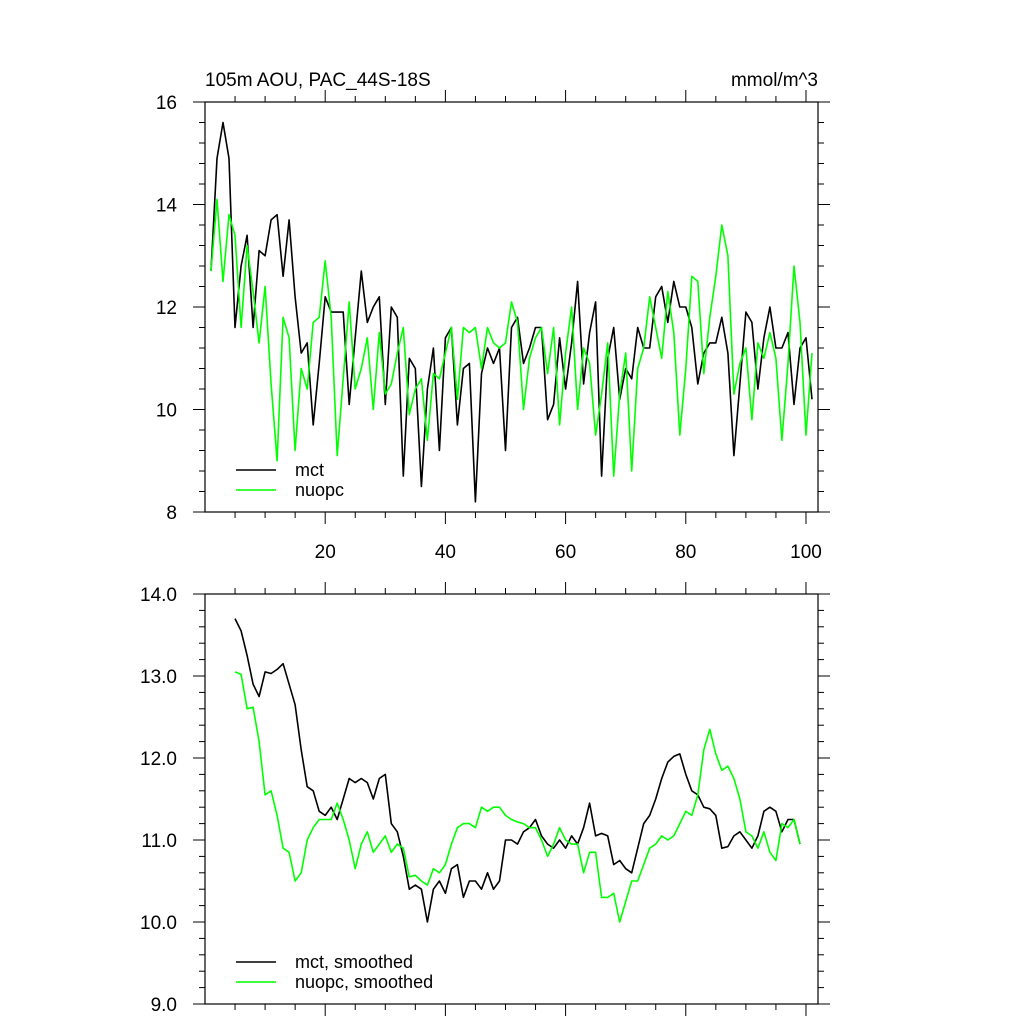 This screenshot has height=1024, width=1024. Describe the element at coordinates (319, 490) in the screenshot. I see `legend-label-nuopc: nuopc` at that location.